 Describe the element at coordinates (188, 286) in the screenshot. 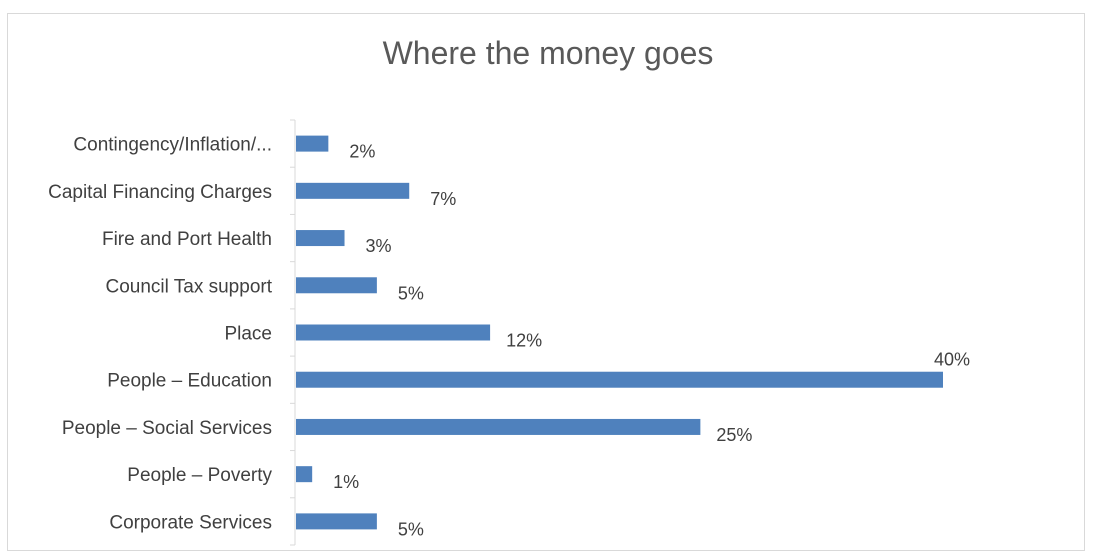

I see `category-label: Council Tax support` at that location.